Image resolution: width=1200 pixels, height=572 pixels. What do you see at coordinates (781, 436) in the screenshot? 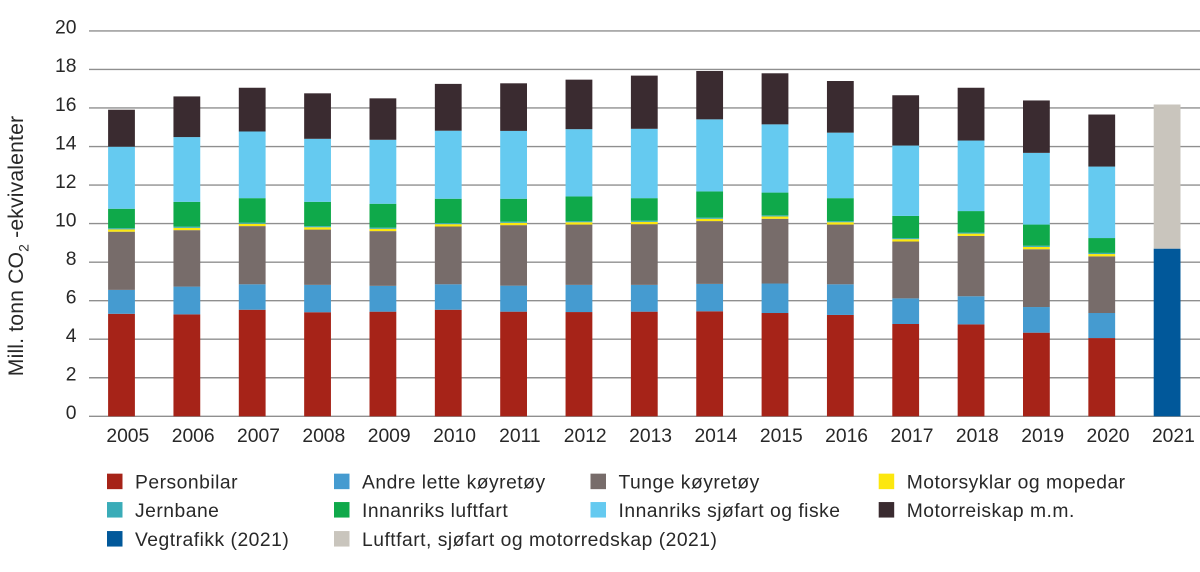
I see `svg-text: 2015` at bounding box center [781, 436].